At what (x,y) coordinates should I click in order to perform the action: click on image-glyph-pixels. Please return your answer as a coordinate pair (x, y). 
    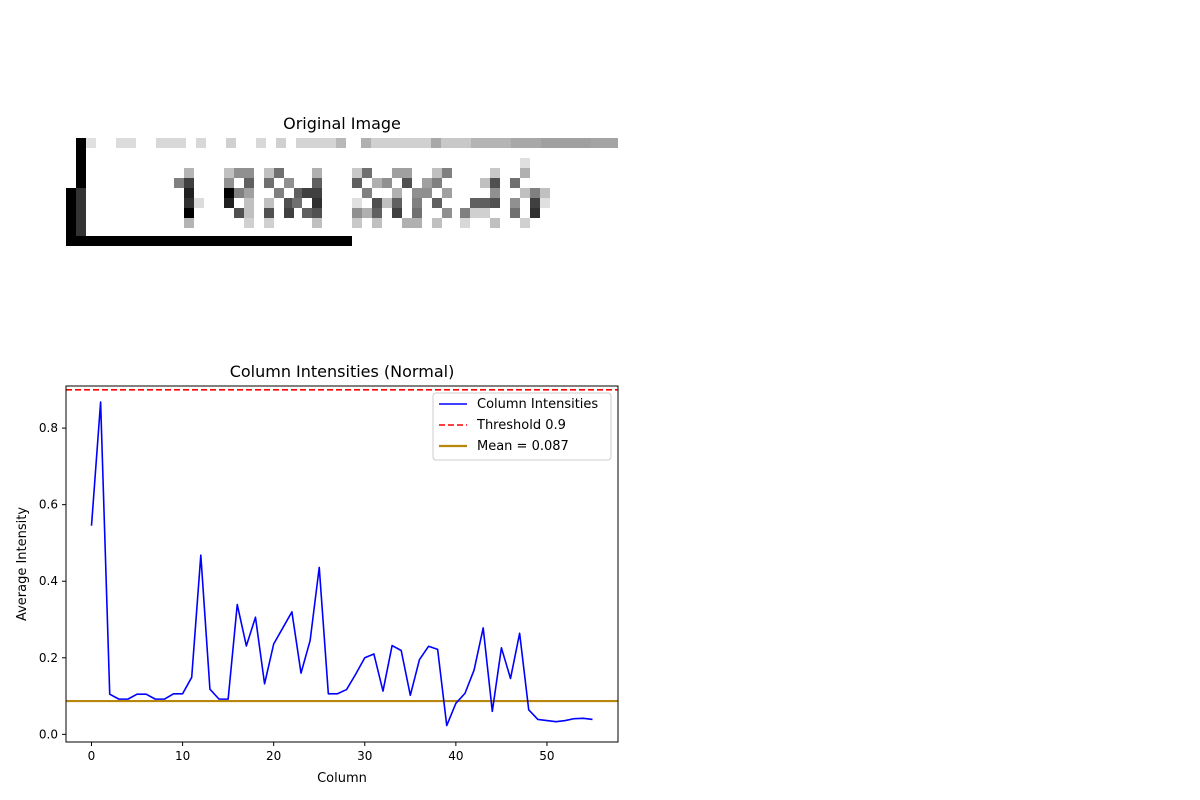
    Looking at the image, I should click on (362, 193).